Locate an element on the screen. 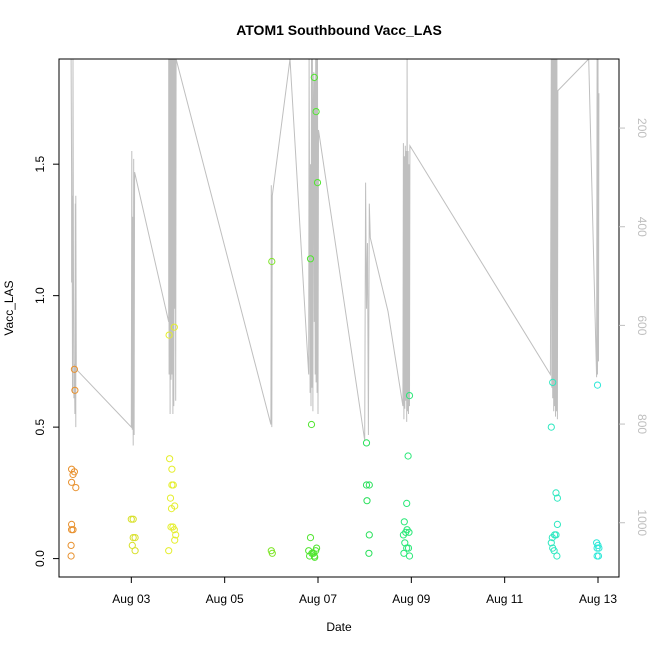 The height and width of the screenshot is (650, 650). chart-title: ATOM1 Southbound Vacc_LAS is located at coordinates (339, 30).